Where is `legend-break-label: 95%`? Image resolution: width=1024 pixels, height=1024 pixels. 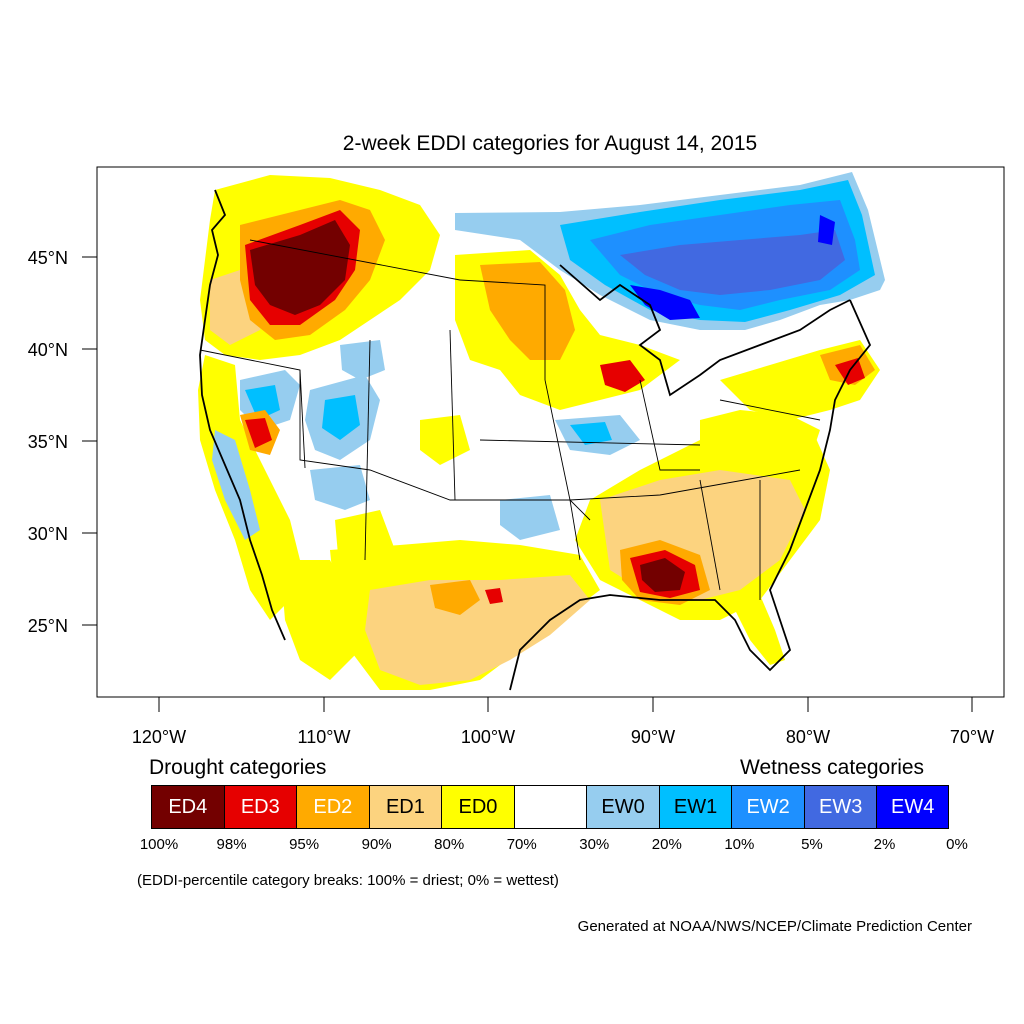 legend-break-label: 95% is located at coordinates (304, 844).